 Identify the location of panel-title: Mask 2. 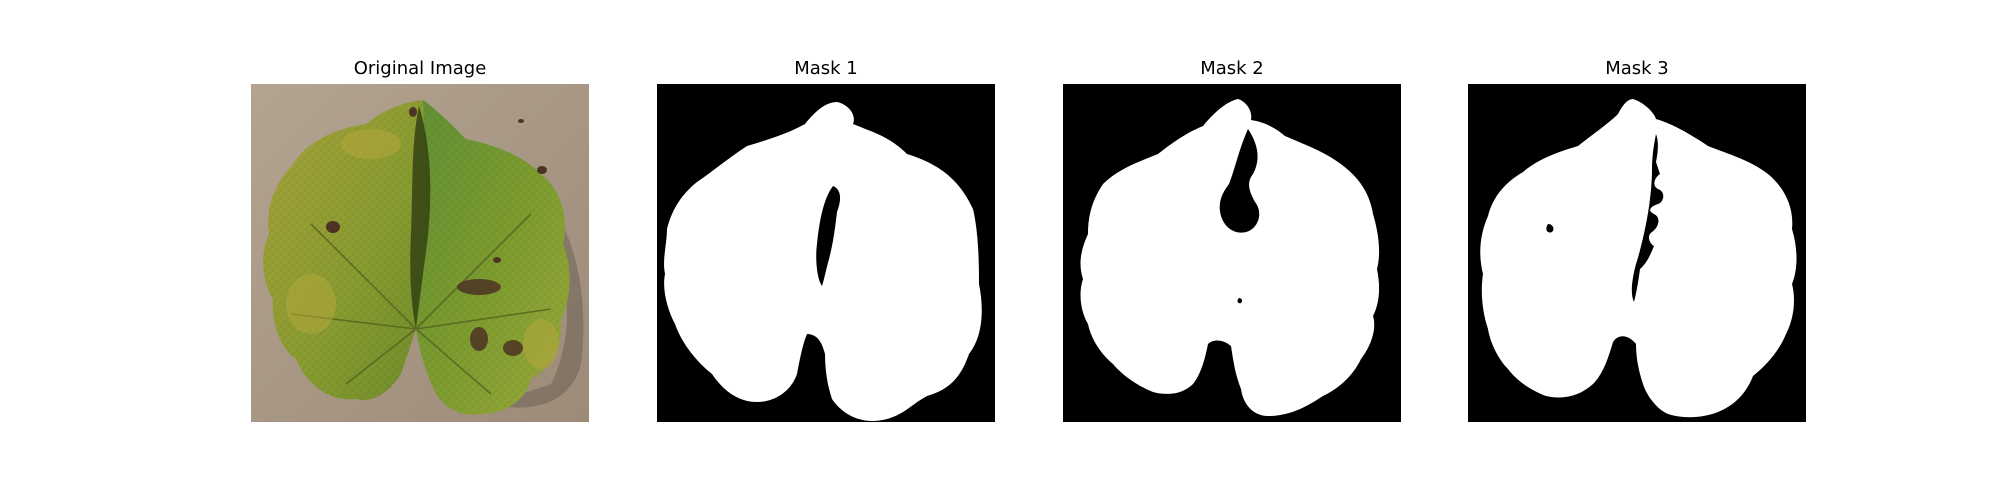
(1232, 68).